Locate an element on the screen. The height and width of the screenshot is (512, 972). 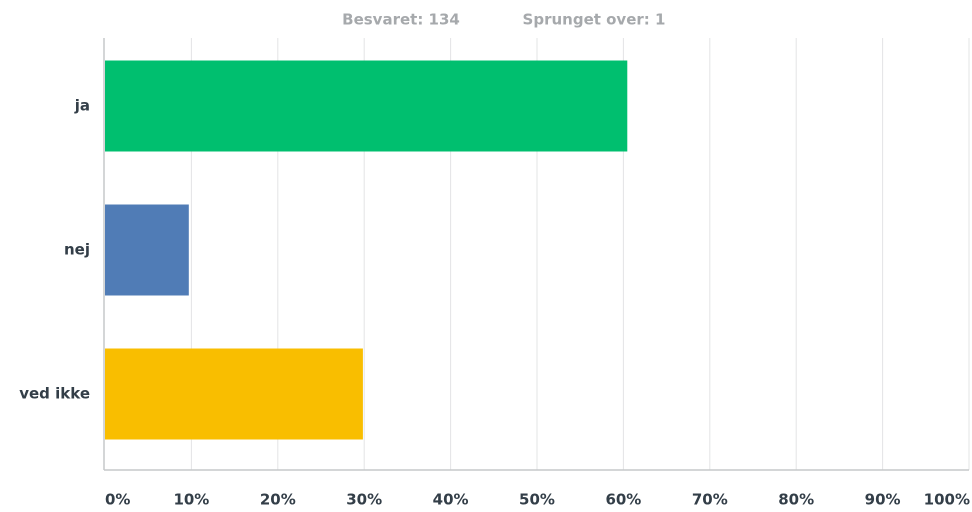
x-tick-label: 100% is located at coordinates (947, 500).